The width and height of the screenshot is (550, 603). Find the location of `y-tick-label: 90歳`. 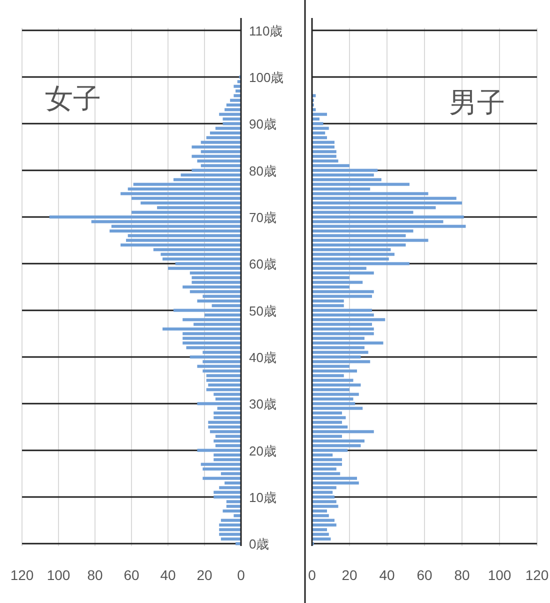

y-tick-label: 90歳 is located at coordinates (262, 124).